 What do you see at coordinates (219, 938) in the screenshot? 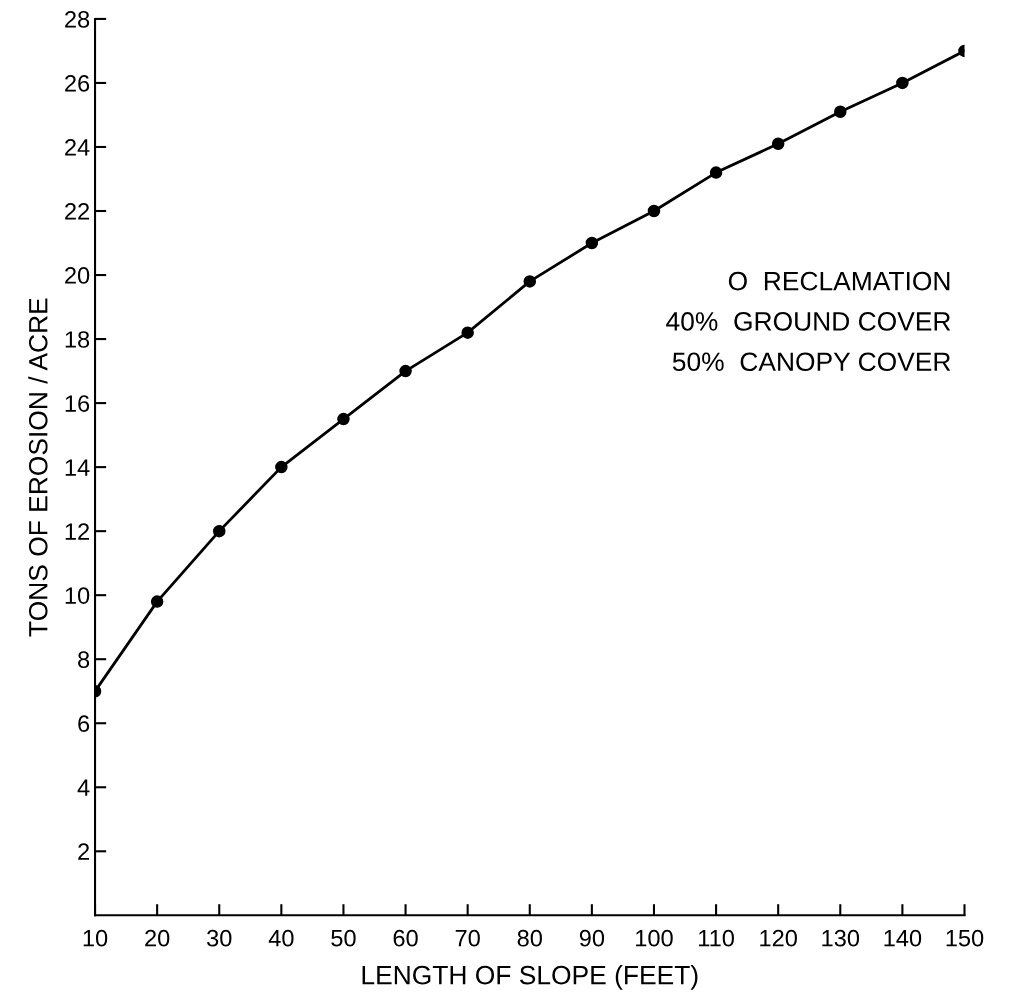
I see `x-tick-label: 30` at bounding box center [219, 938].